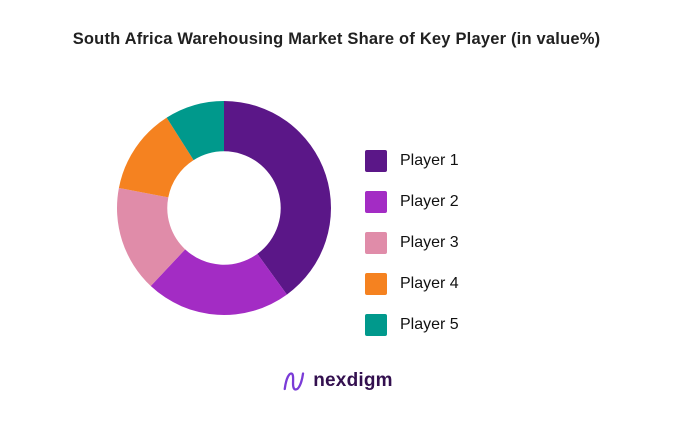  I want to click on legend-label: Player 2, so click(429, 201).